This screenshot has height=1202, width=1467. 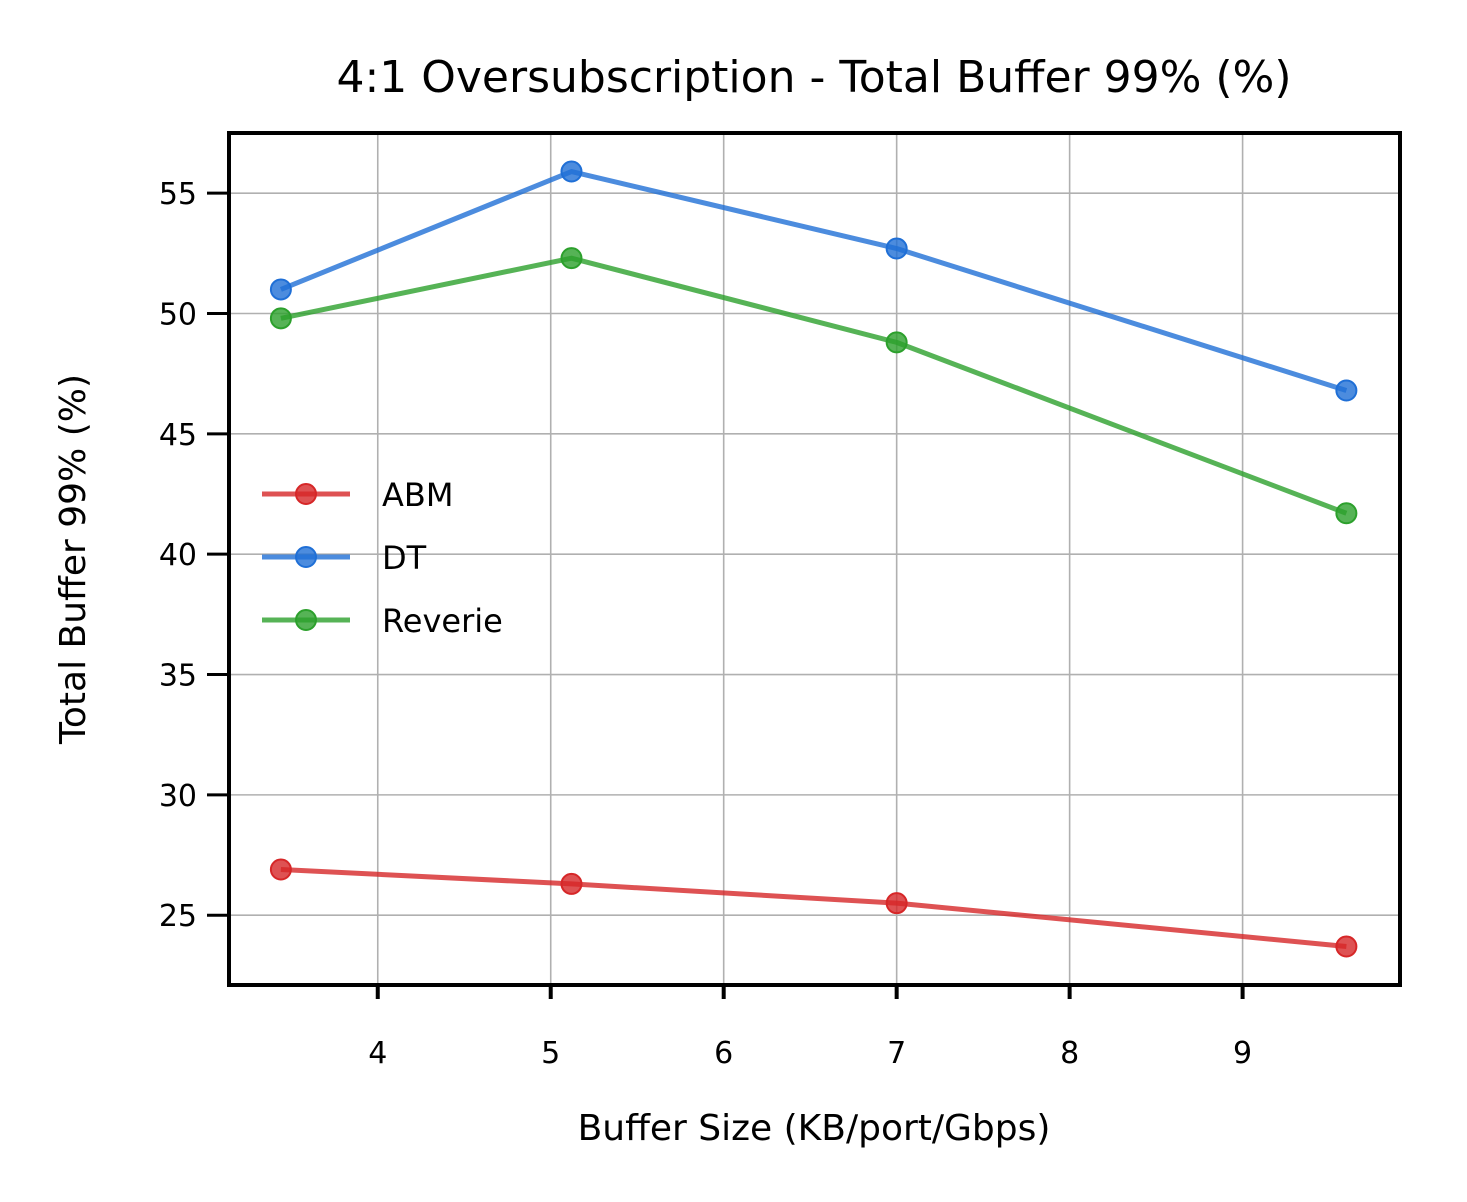 I want to click on legend-label-reverie: Reverie, so click(x=442, y=621).